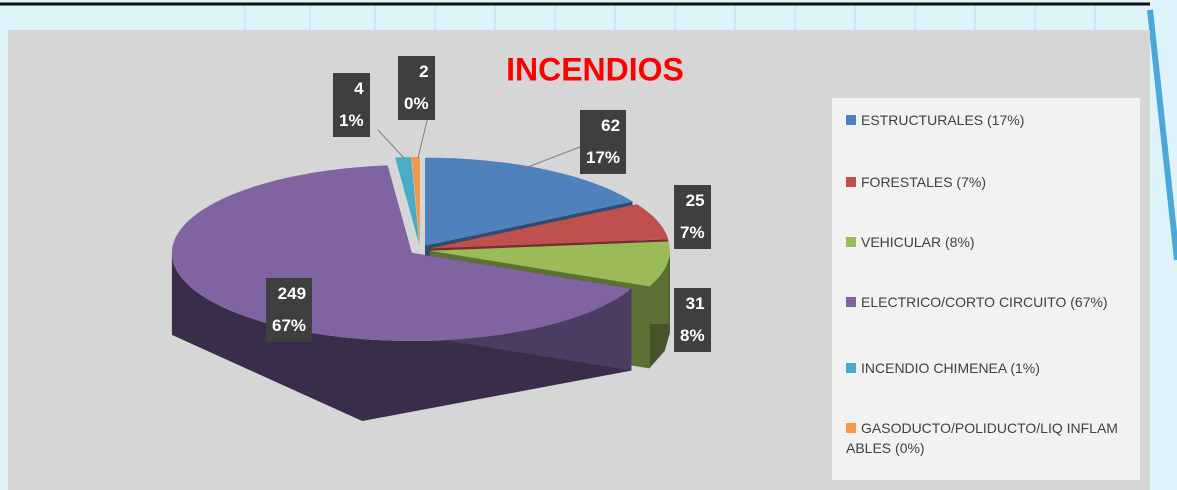 This screenshot has height=490, width=1177. I want to click on legend-label: ESTRUCTURALES (17%), so click(943, 120).